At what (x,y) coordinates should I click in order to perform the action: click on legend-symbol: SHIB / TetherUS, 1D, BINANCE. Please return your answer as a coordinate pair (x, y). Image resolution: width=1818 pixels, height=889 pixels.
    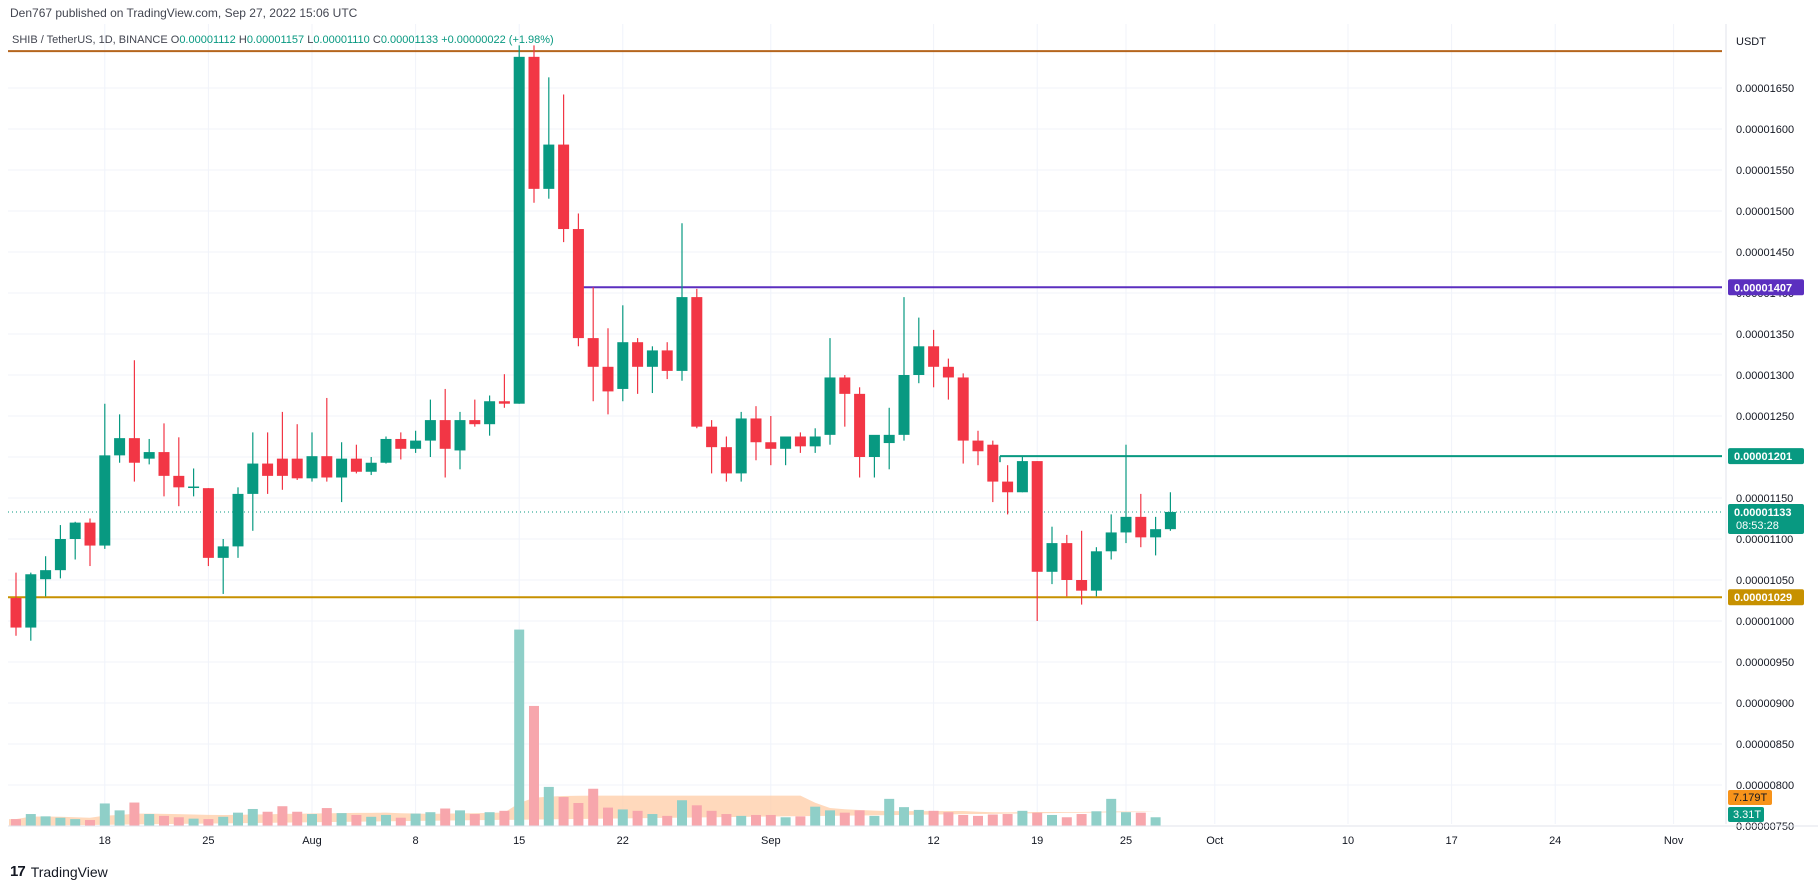
    Looking at the image, I should click on (90, 40).